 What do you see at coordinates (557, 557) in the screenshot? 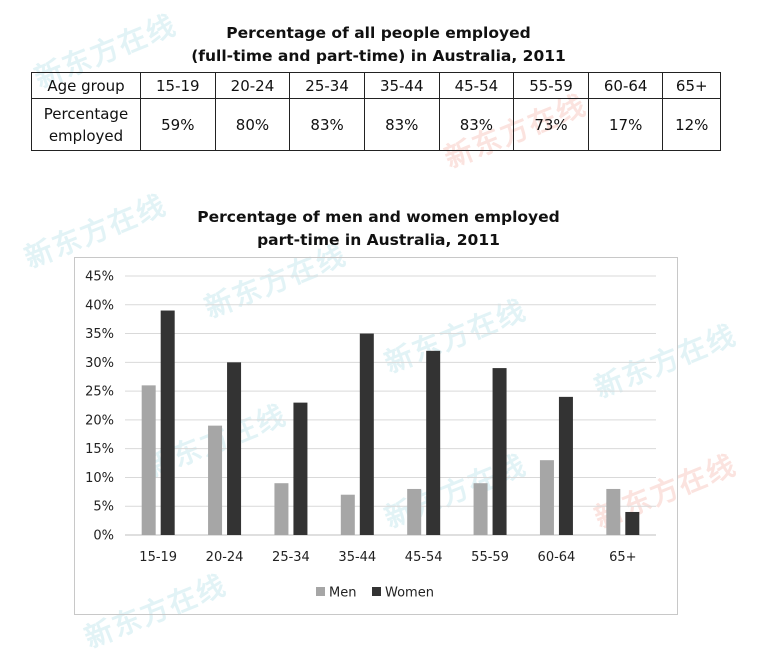
I see `x-tick-label: 60-64` at bounding box center [557, 557].